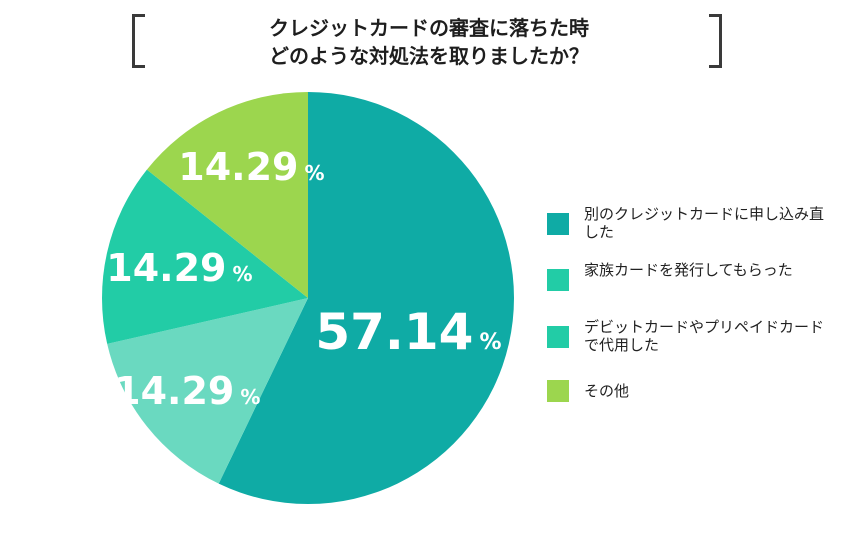  I want to click on legend-label: その他, so click(607, 391).